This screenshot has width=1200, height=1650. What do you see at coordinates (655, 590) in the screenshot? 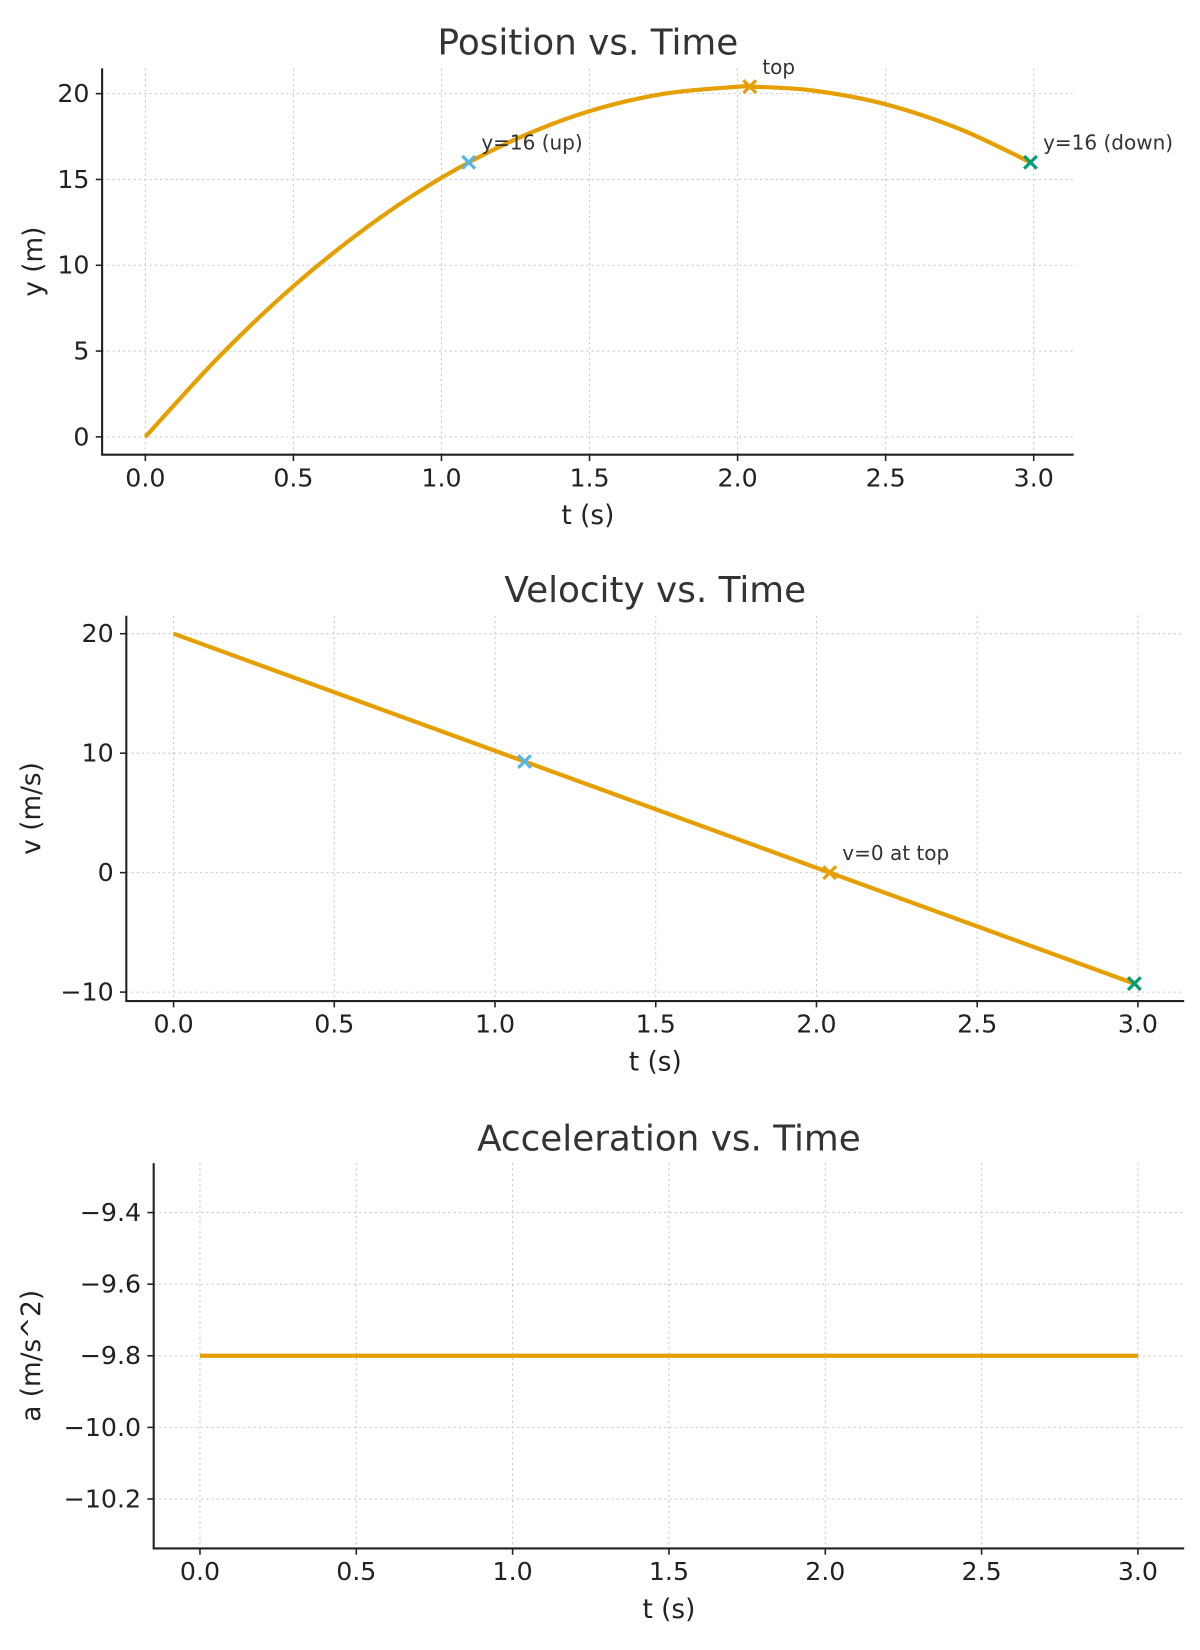
I see `subplot-title: Velocity vs. Time` at bounding box center [655, 590].